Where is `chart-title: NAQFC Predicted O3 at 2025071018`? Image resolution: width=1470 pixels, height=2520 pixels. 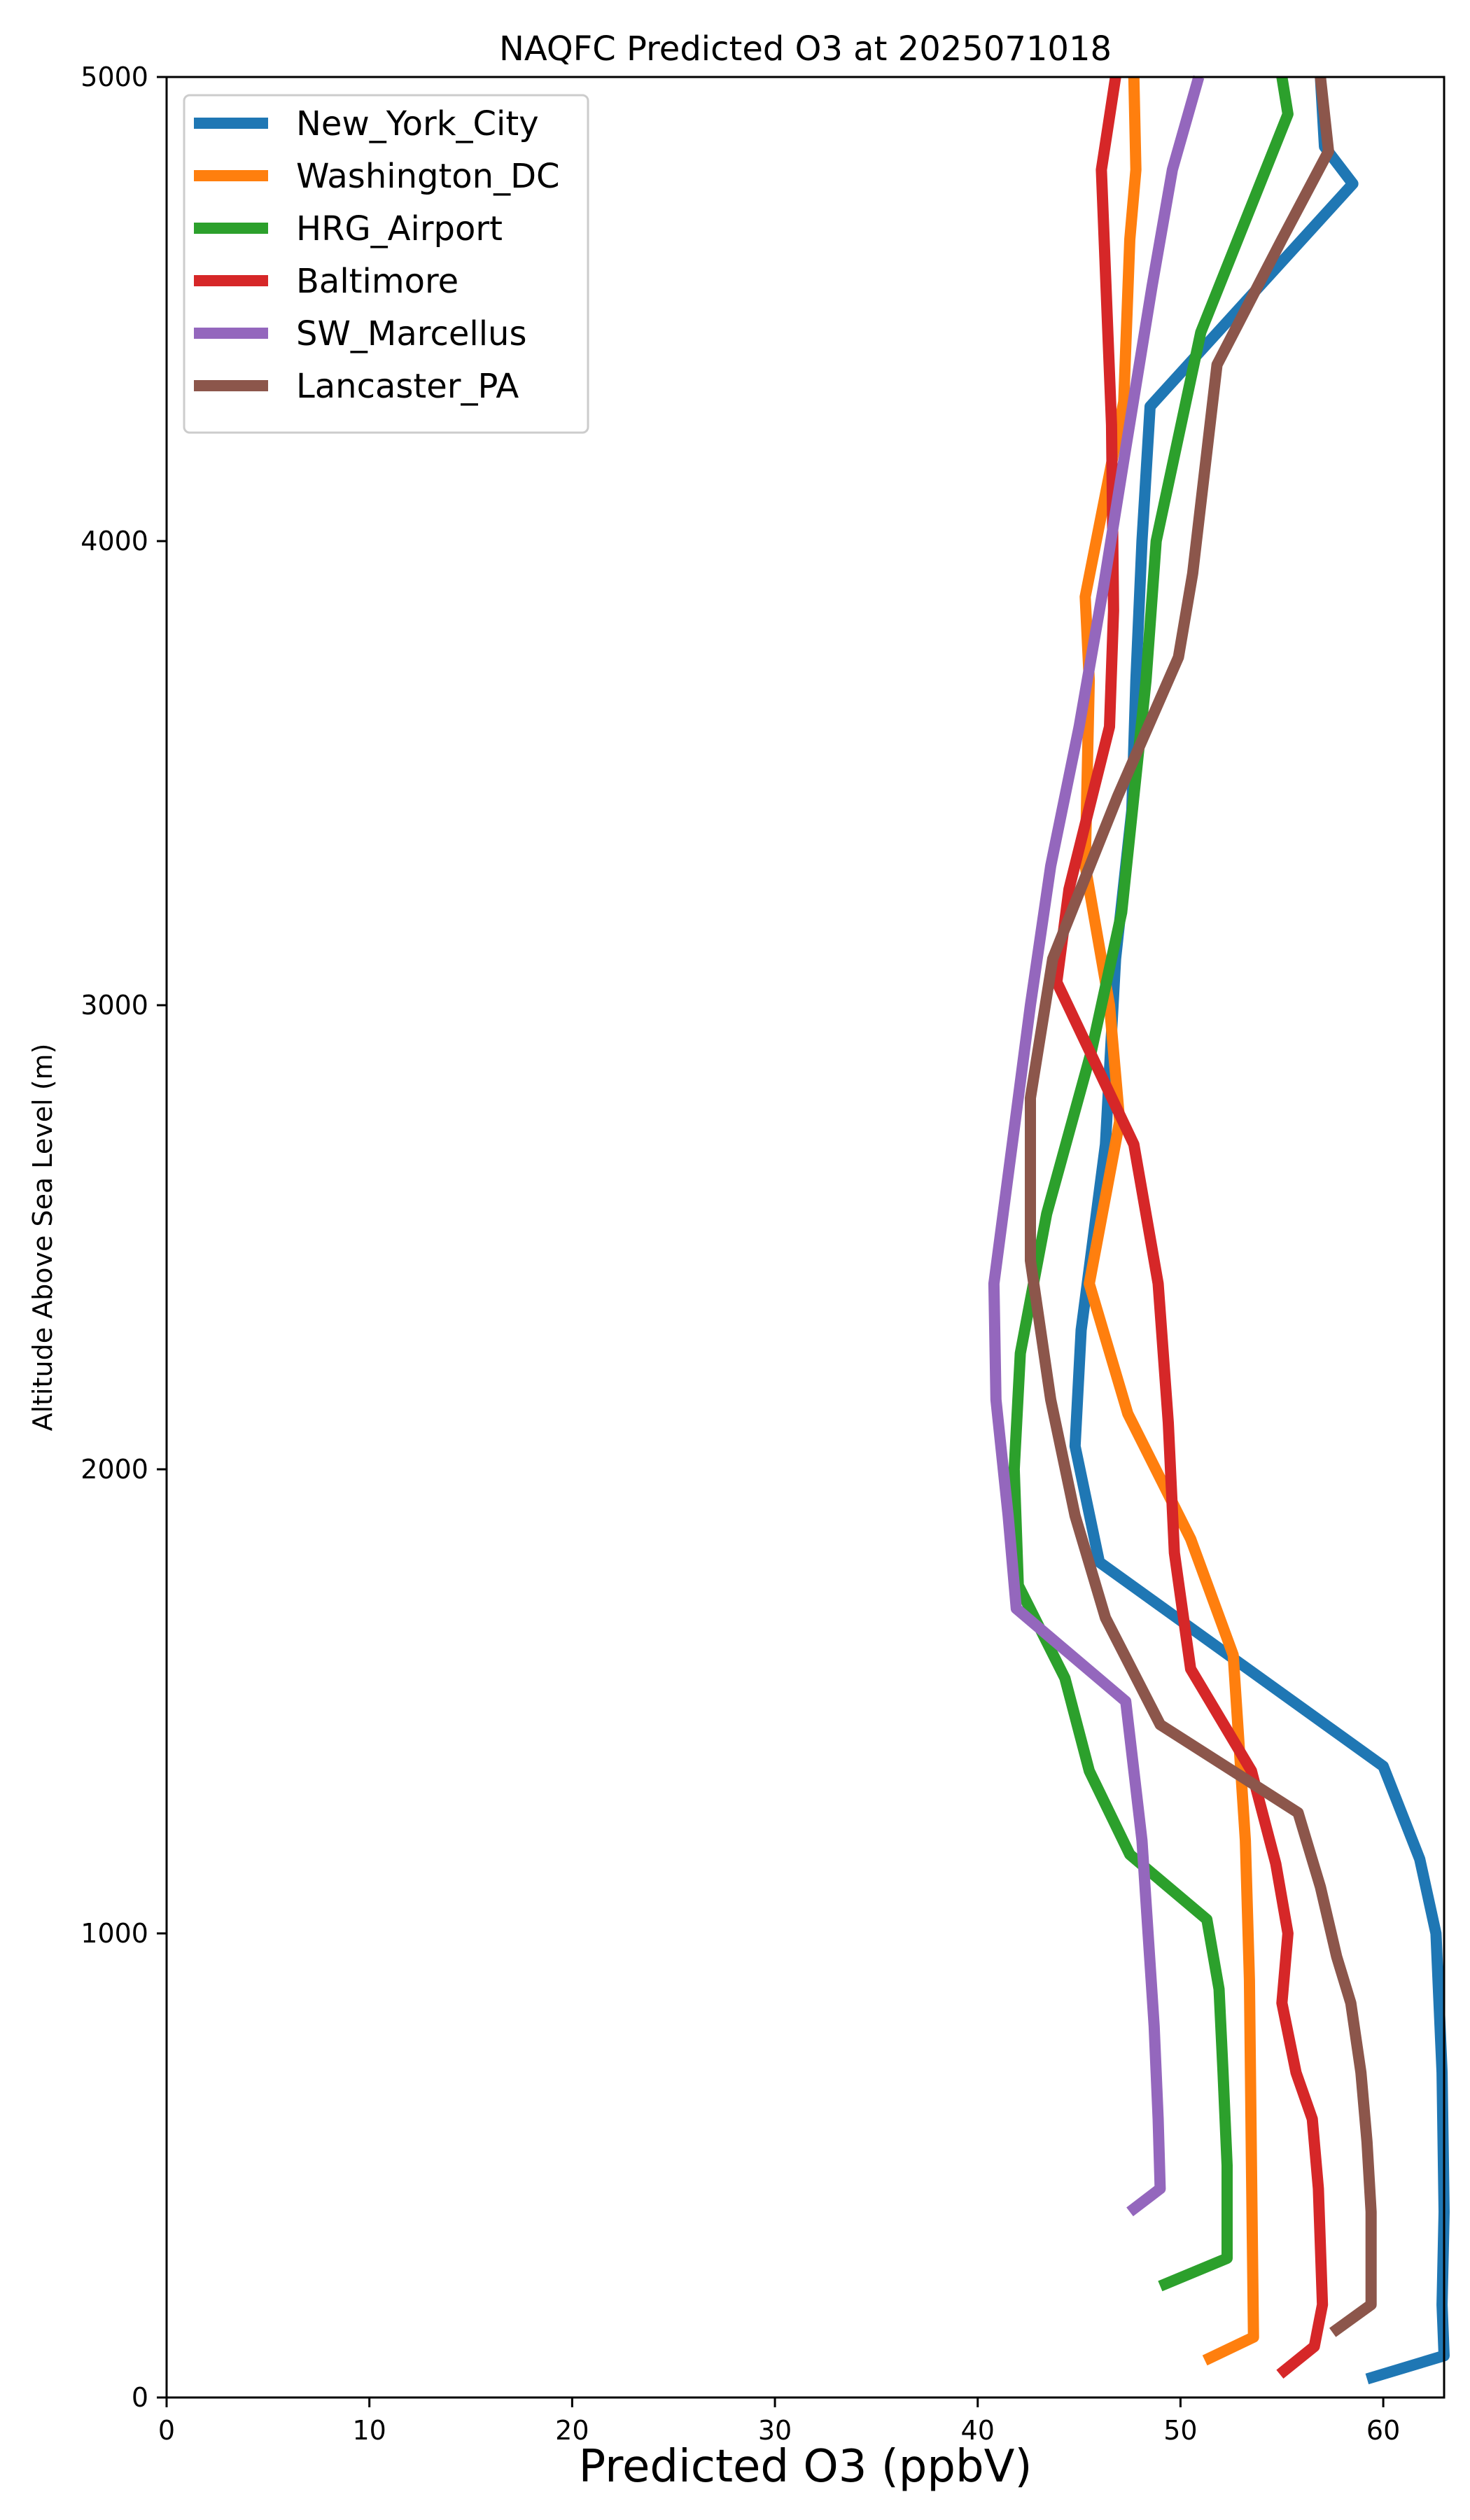
chart-title: NAQFC Predicted O3 at 2025071018 is located at coordinates (805, 49).